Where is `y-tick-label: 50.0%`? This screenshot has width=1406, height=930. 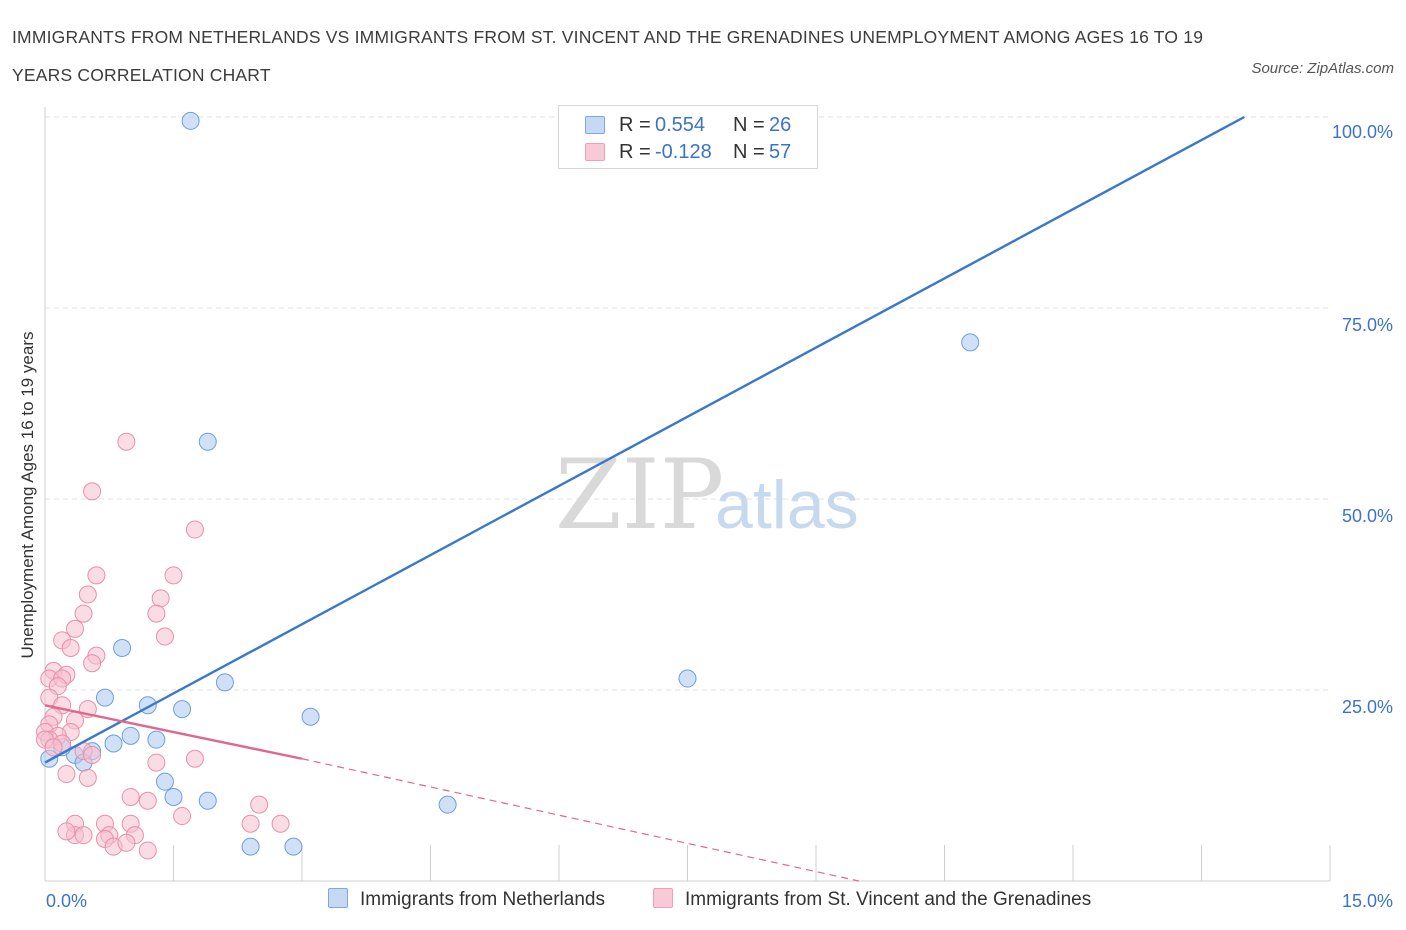
y-tick-label: 50.0% is located at coordinates (1367, 516).